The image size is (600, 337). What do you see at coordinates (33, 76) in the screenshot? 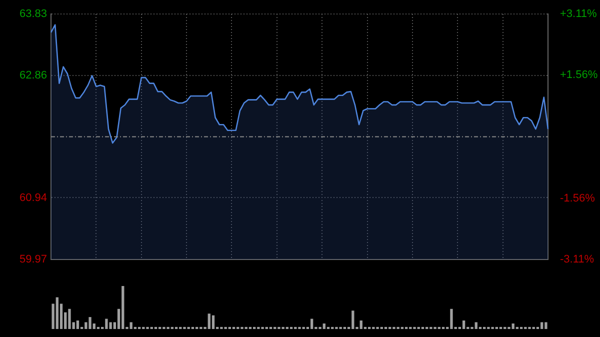
I see `y-tick-label: 62.86` at bounding box center [33, 76].